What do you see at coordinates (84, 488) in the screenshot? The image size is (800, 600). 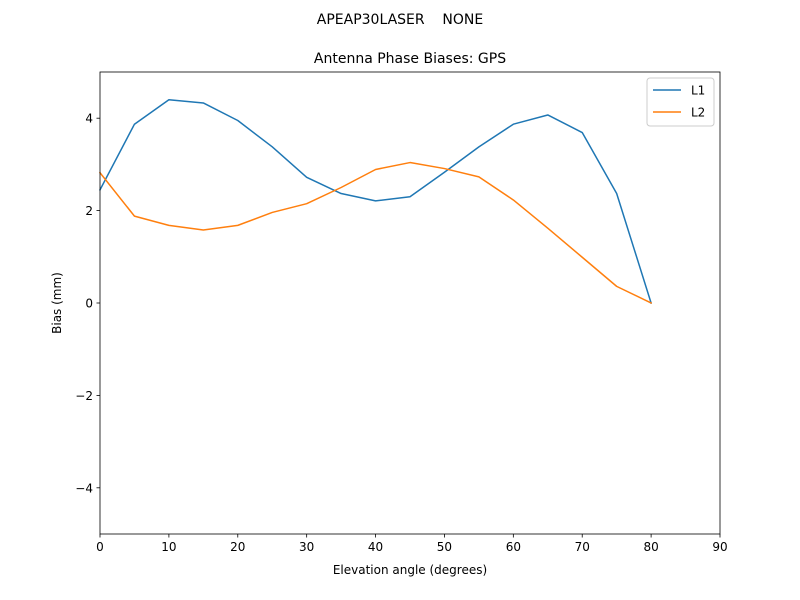 I see `y-tick-label: −4` at bounding box center [84, 488].